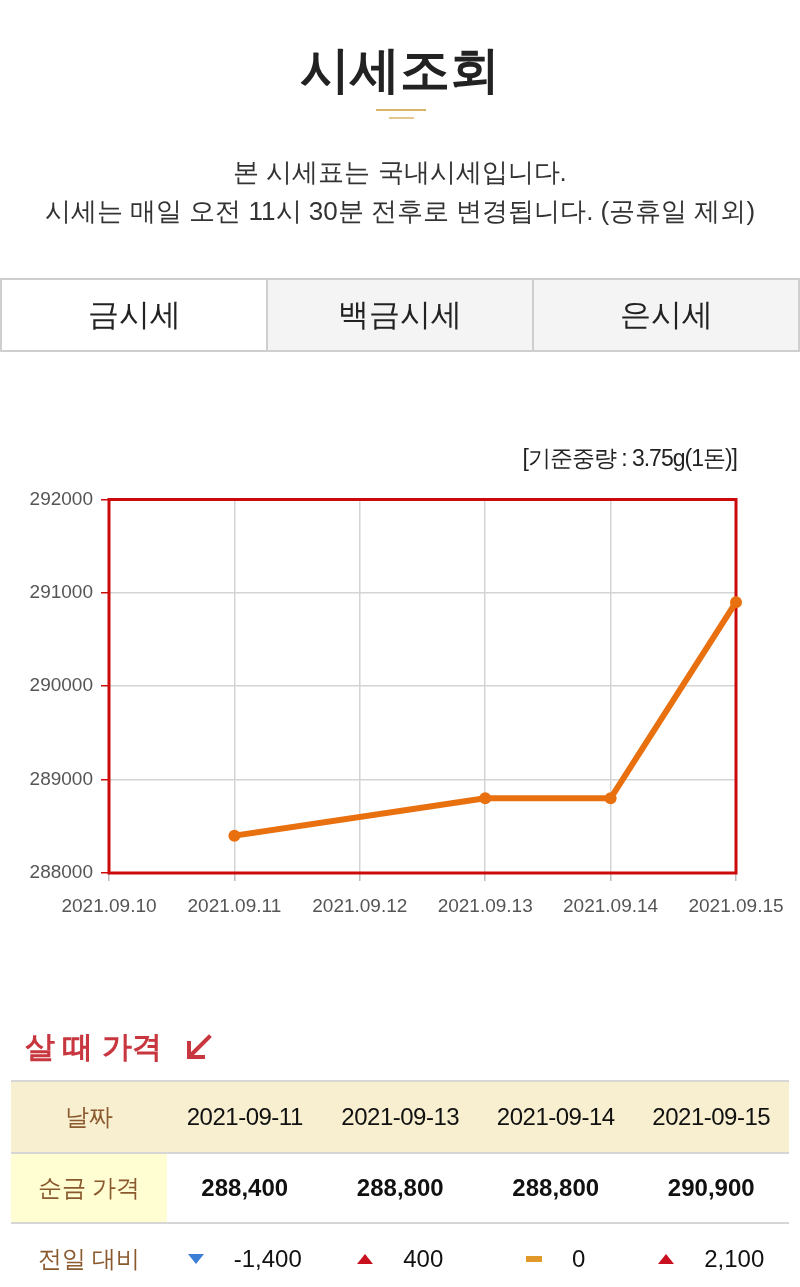 The width and height of the screenshot is (800, 1287). I want to click on text: 백금시세, so click(400, 315).